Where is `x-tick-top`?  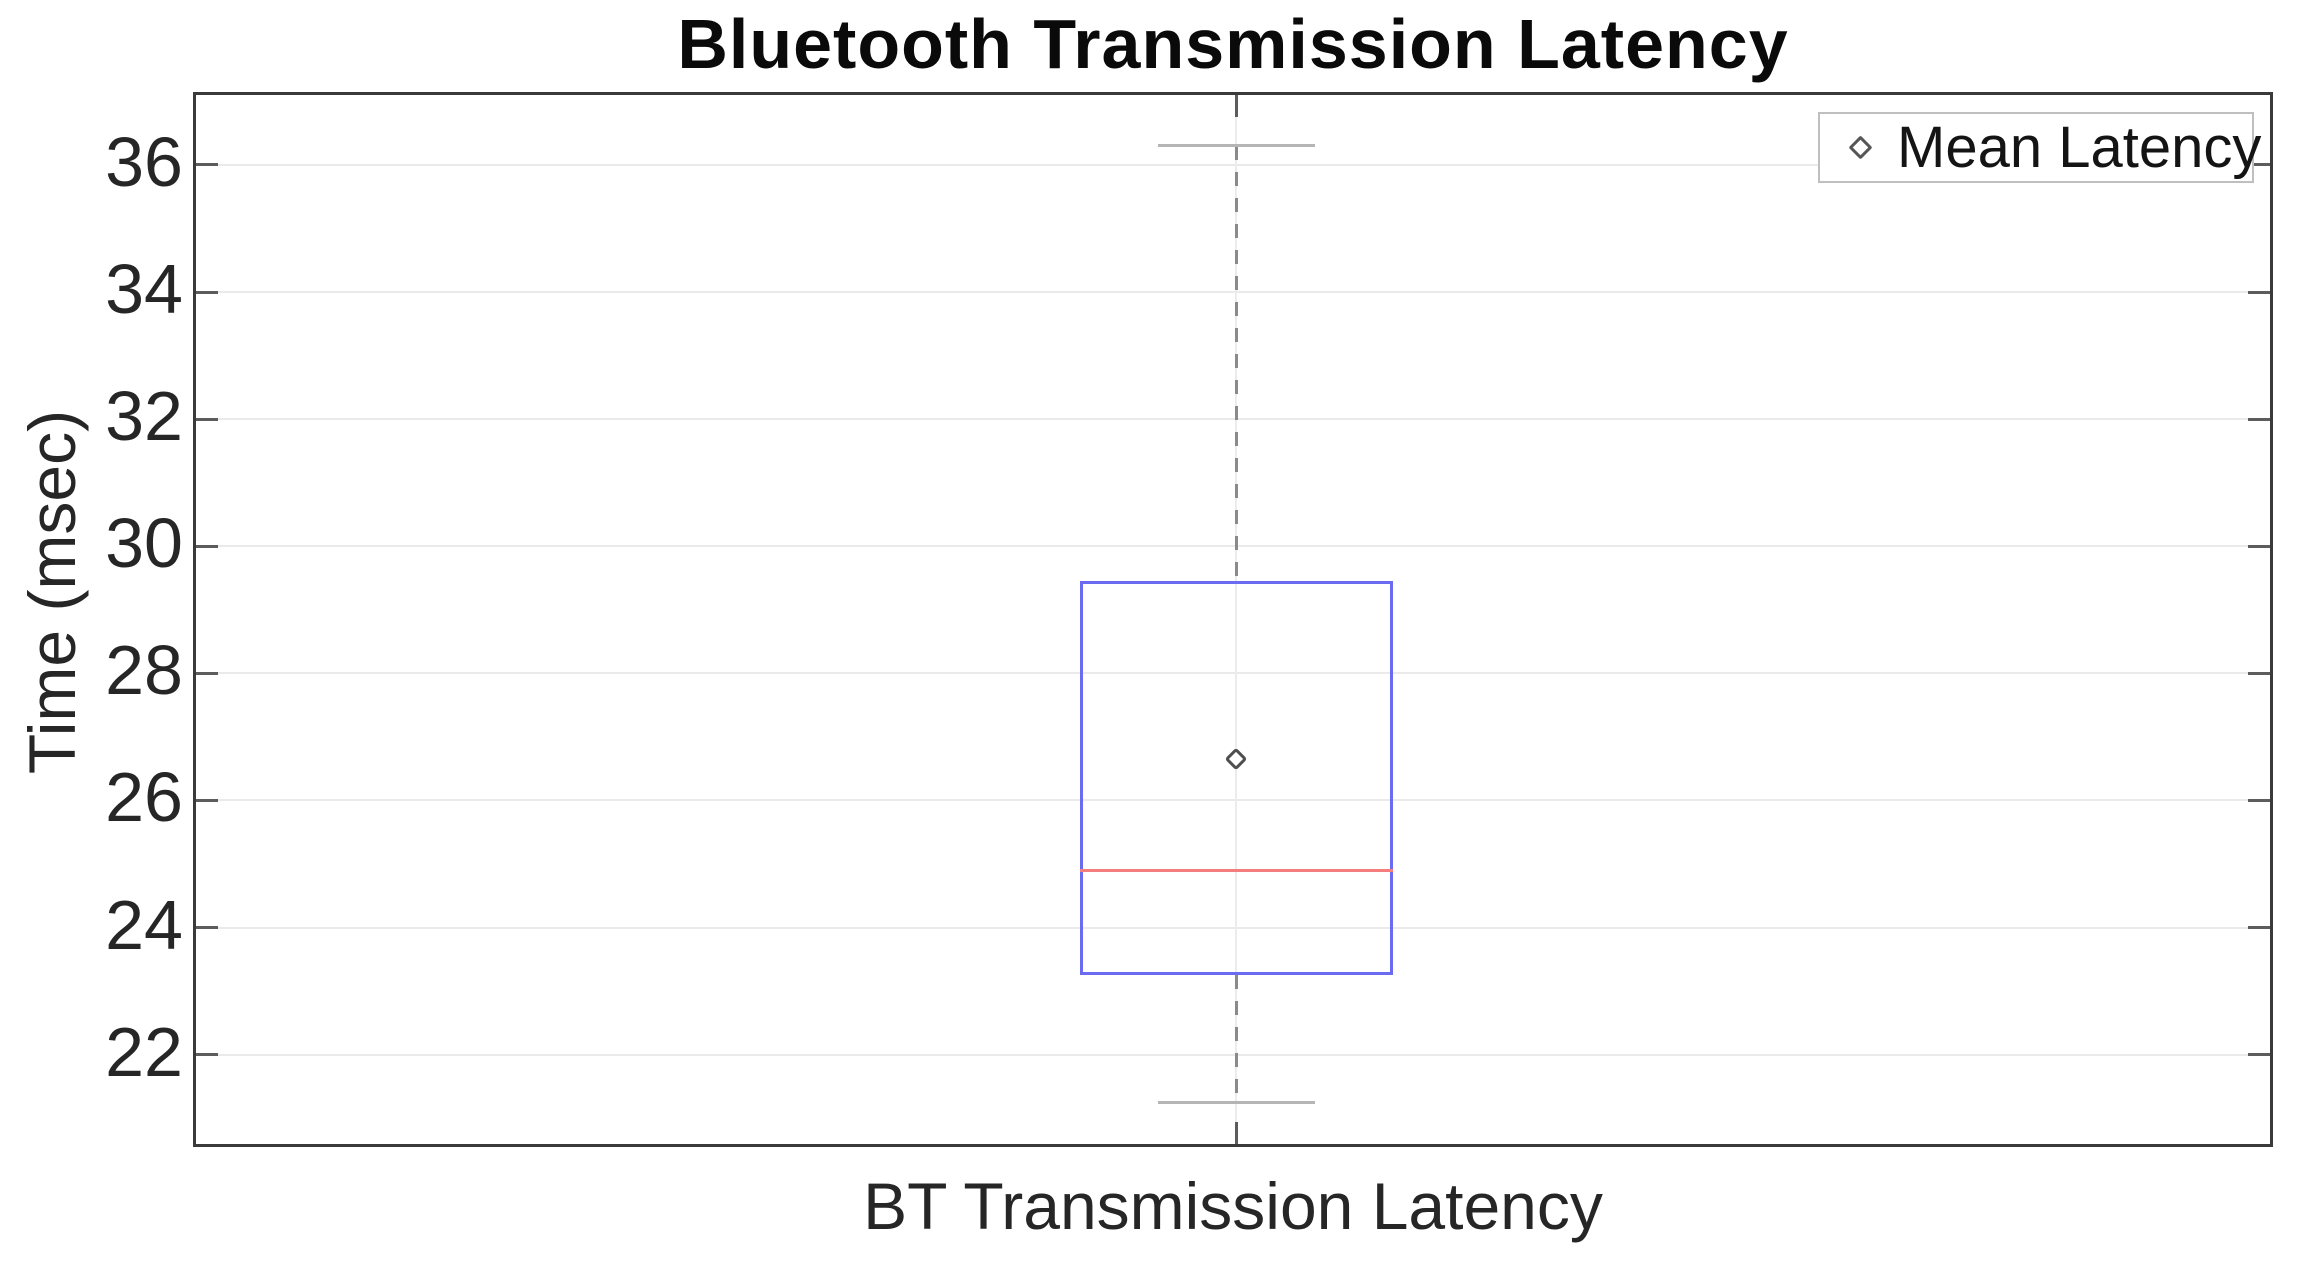 x-tick-top is located at coordinates (1236, 106).